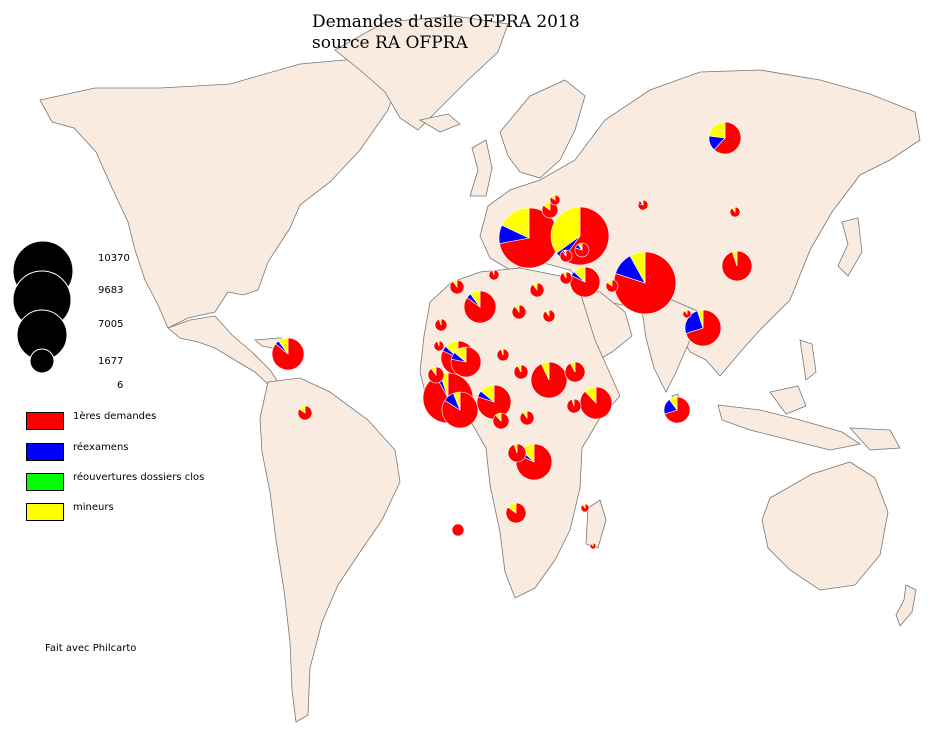 This screenshot has width=934, height=739. What do you see at coordinates (330, 550) in the screenshot?
I see `south-america-landmass` at bounding box center [330, 550].